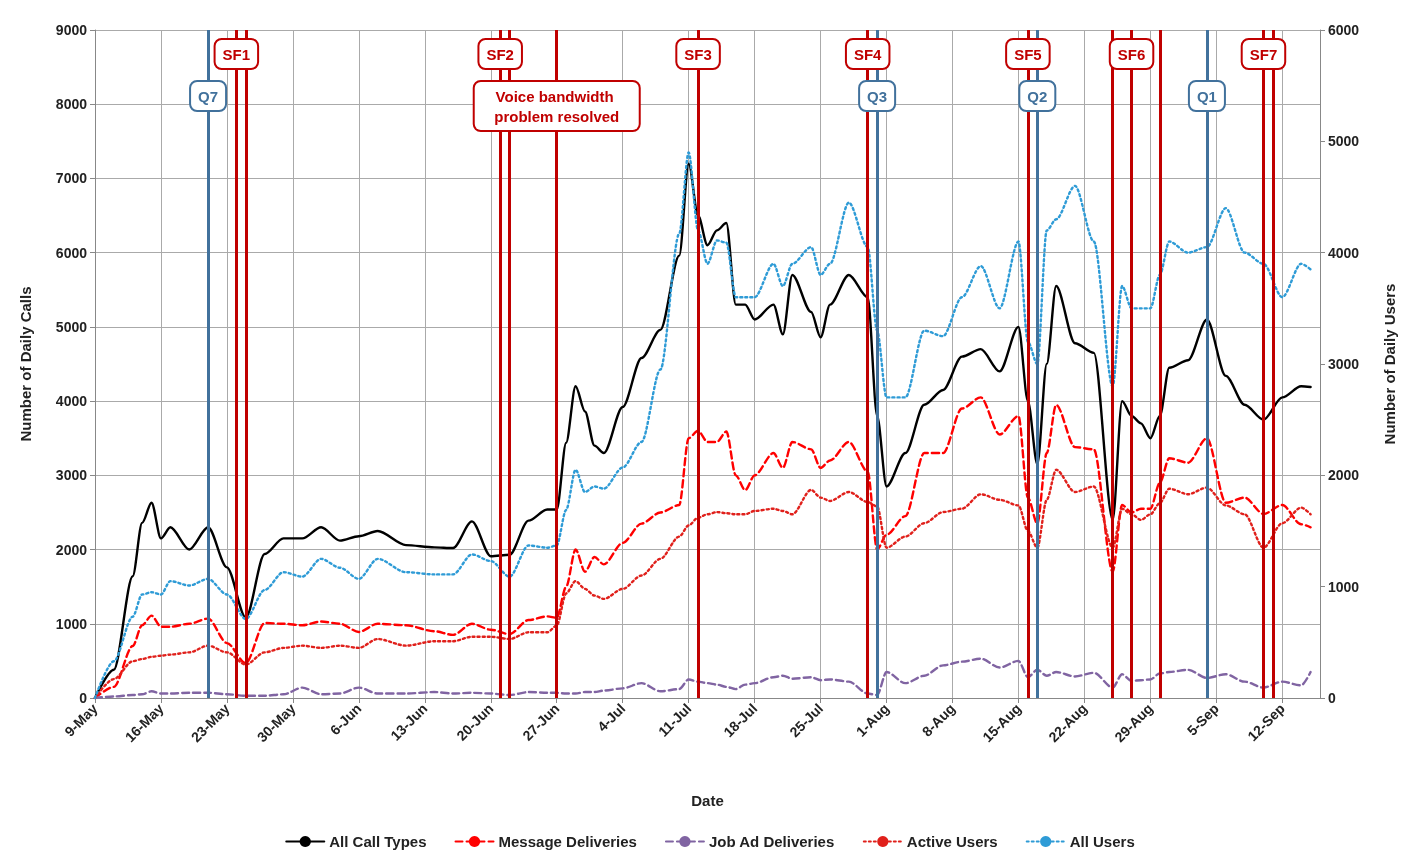  I want to click on y2-tick-label: 0, so click(1332, 698).